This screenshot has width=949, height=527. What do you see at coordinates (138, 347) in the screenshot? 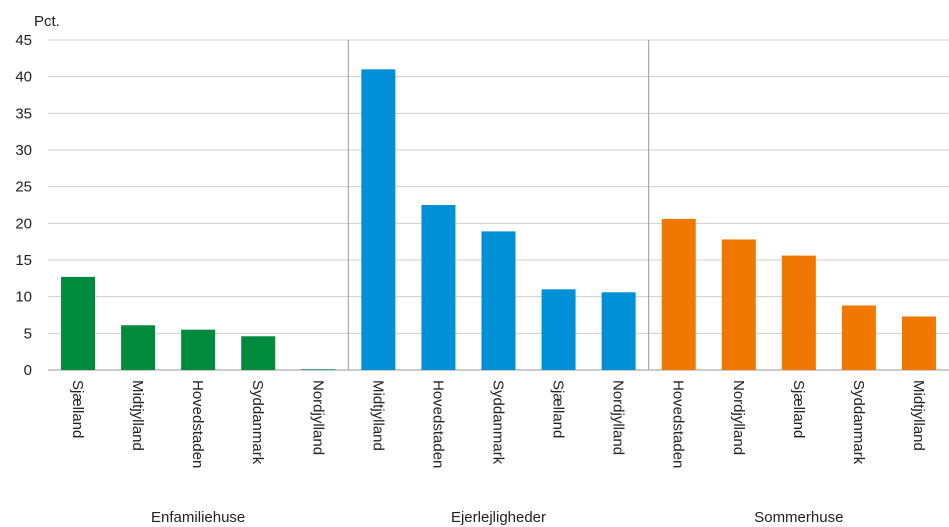
I see `bar-enfamiliehuse-midtjylland` at bounding box center [138, 347].